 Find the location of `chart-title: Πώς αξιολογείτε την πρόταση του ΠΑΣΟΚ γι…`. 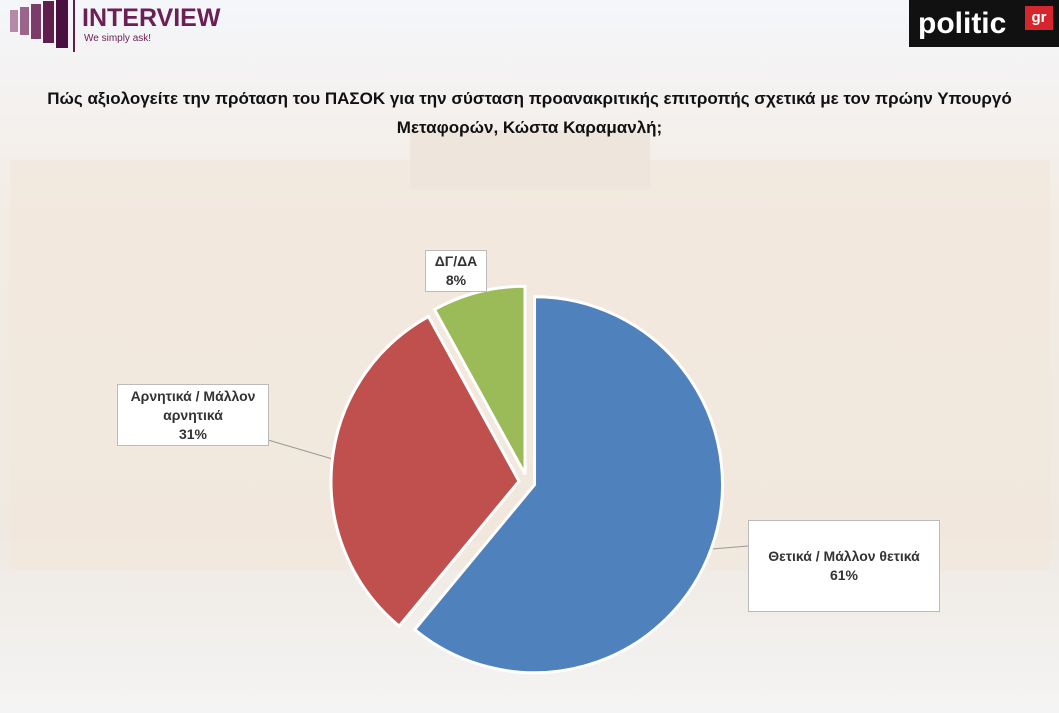

chart-title: Πώς αξιολογείτε την πρόταση του ΠΑΣΟΚ γι… is located at coordinates (529, 113).